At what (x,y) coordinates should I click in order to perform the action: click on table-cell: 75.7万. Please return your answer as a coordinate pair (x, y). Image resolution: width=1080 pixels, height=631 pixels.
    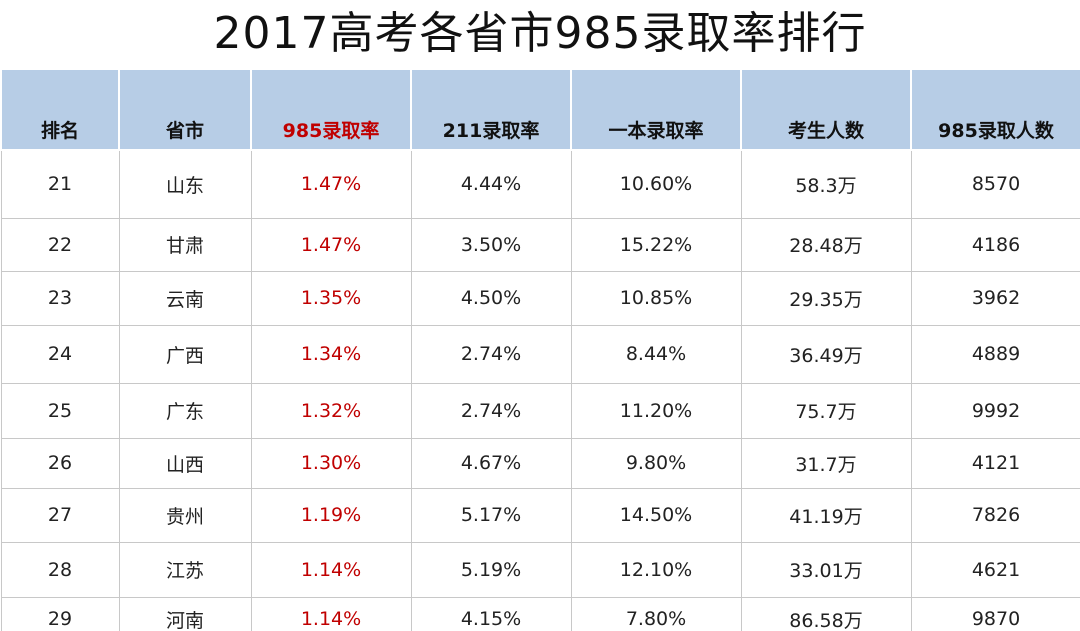
    Looking at the image, I should click on (826, 410).